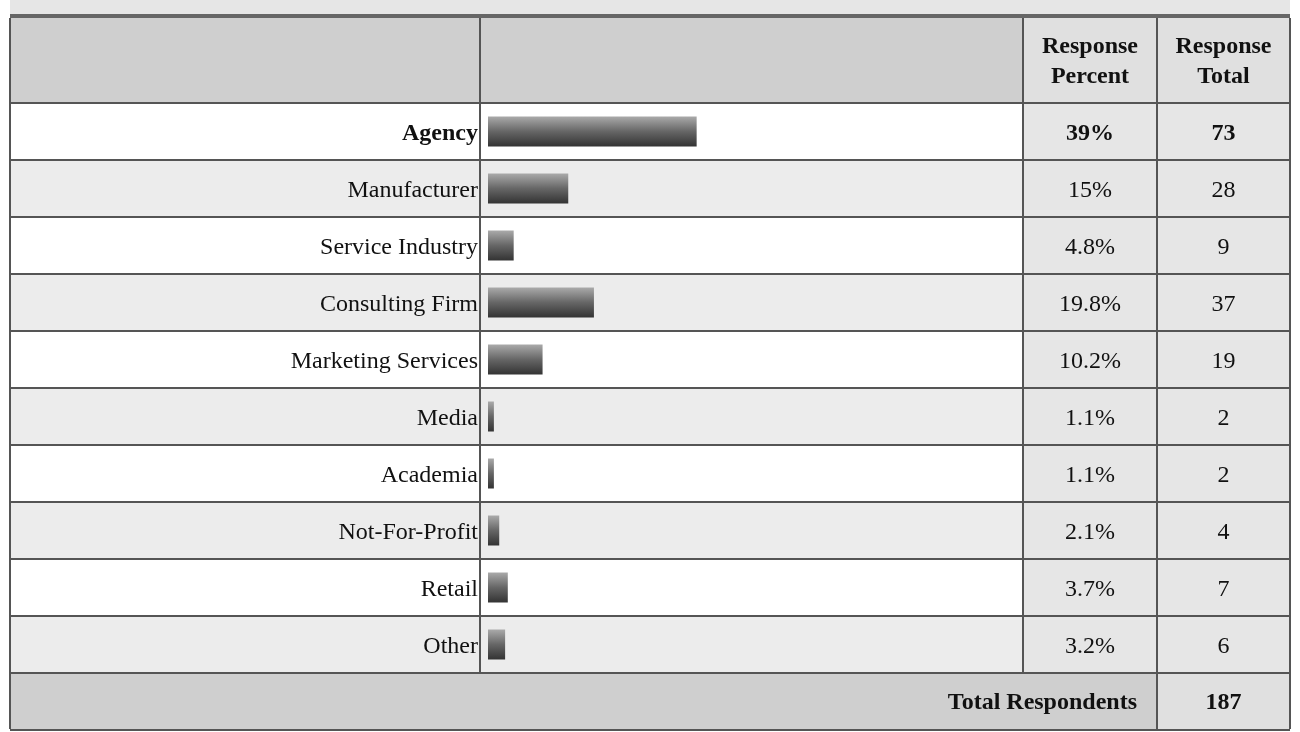 This screenshot has width=1300, height=732. I want to click on data-label: 4.8%, so click(1090, 245).